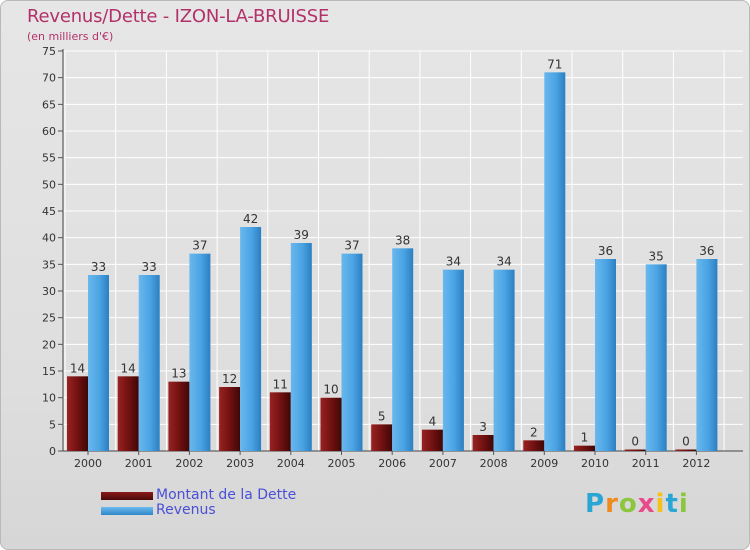  I want to click on data-label-revenus: 39, so click(301, 235).